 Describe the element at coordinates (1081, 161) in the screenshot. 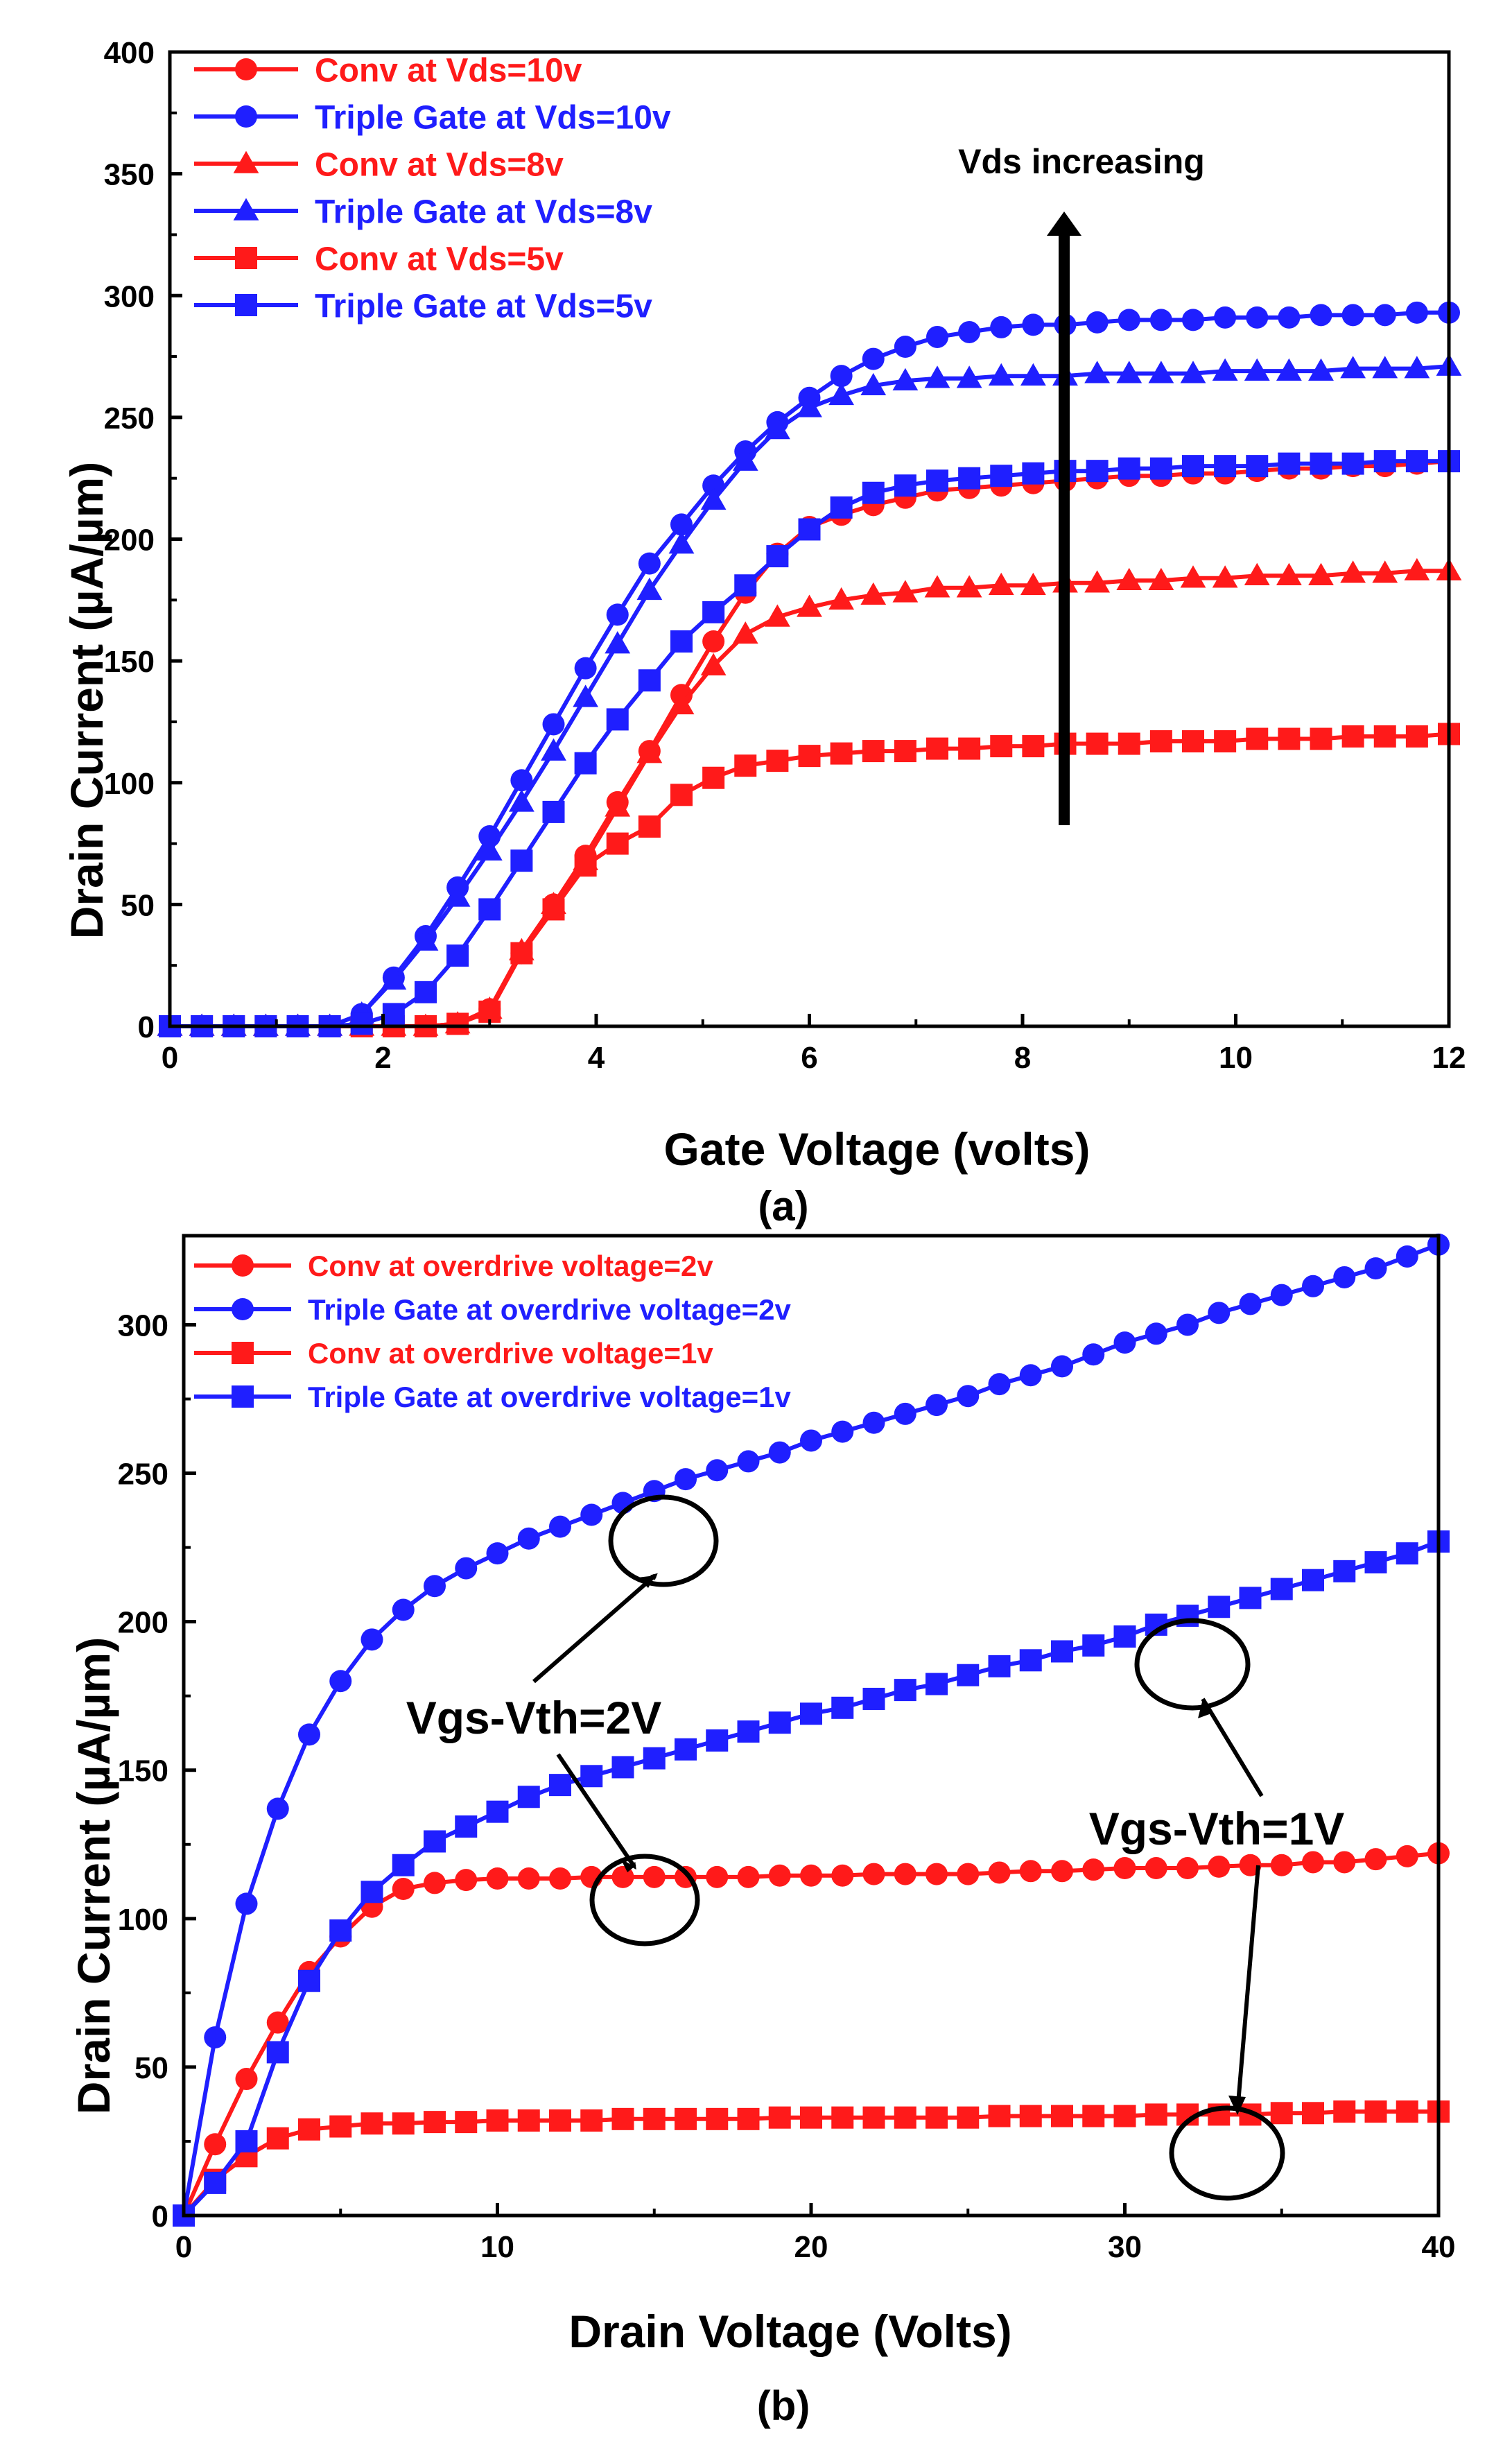

I see `chart-a-annotation: Vds increasing` at that location.